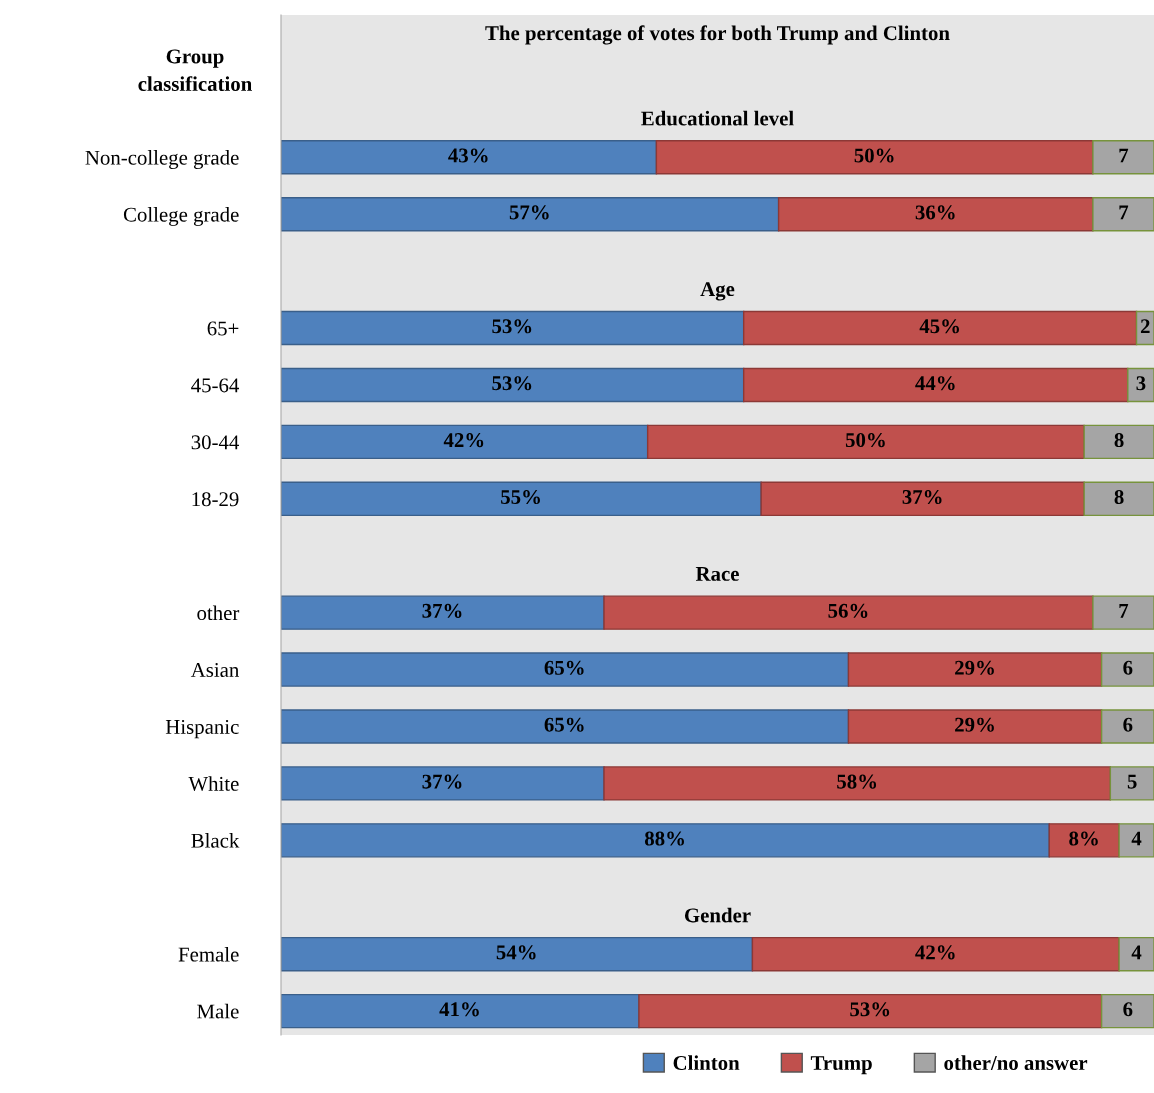  What do you see at coordinates (1016, 1063) in the screenshot?
I see `legend-label: other/no answer` at bounding box center [1016, 1063].